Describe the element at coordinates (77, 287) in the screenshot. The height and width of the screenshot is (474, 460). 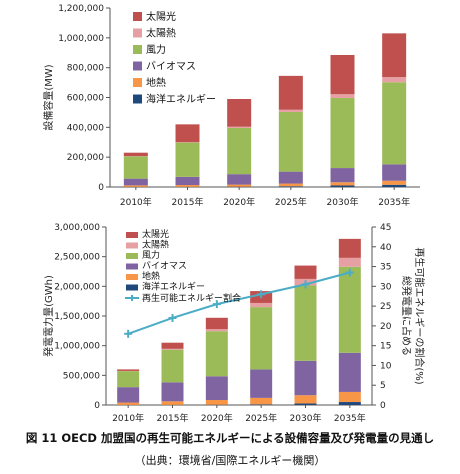
I see `y-tick-label: 2,000,000` at that location.